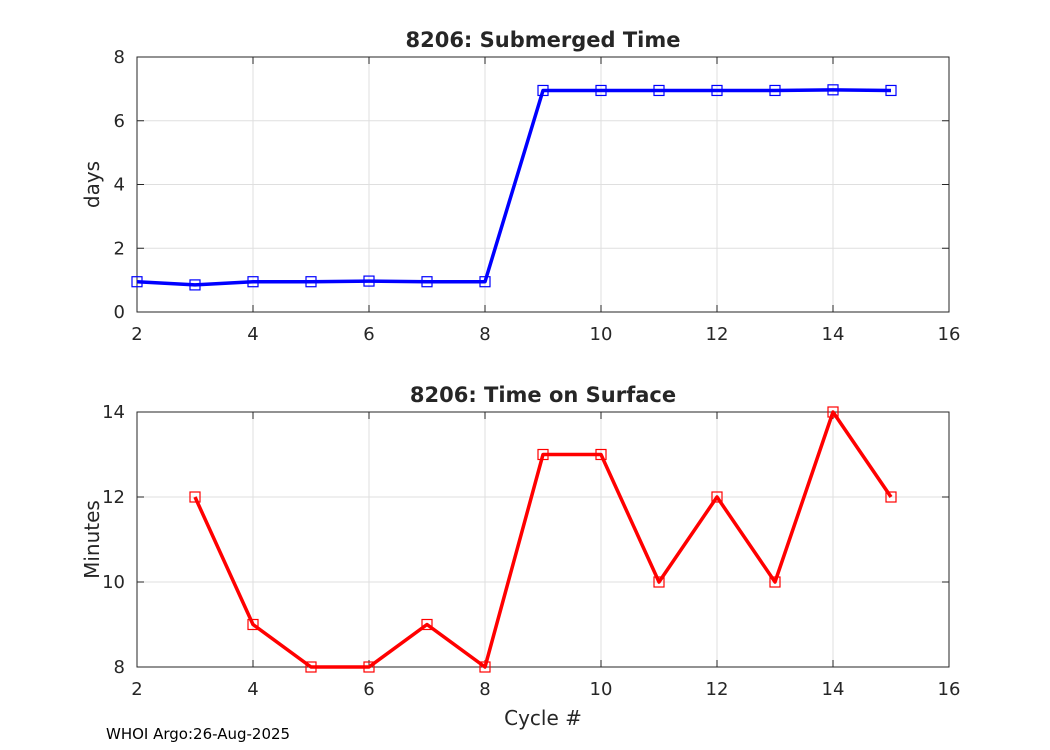 The width and height of the screenshot is (1050, 750). What do you see at coordinates (198, 734) in the screenshot?
I see `footer-credit: WHOI Argo:26-Aug-2025` at bounding box center [198, 734].